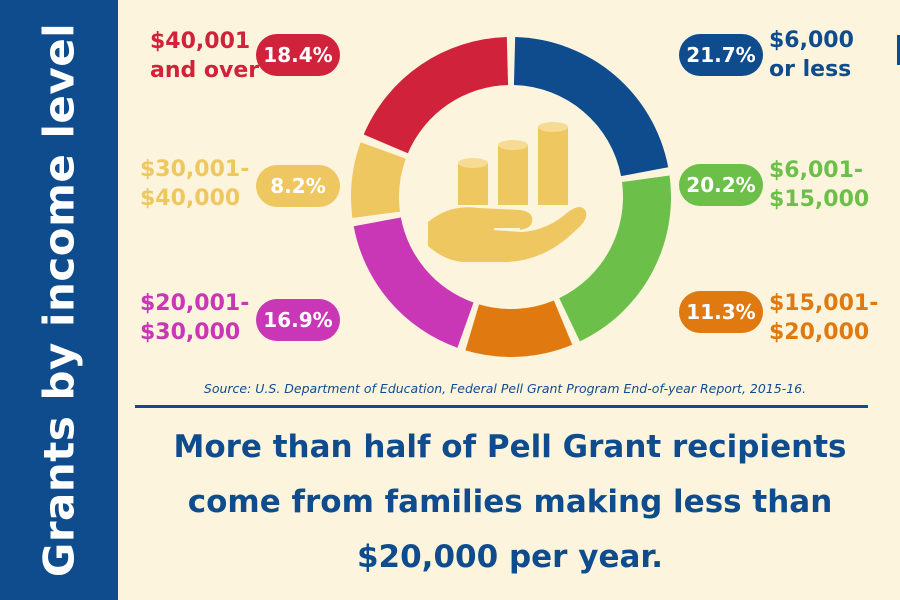 The image size is (900, 600). I want to click on headline-line: $20,000 per year., so click(510, 557).